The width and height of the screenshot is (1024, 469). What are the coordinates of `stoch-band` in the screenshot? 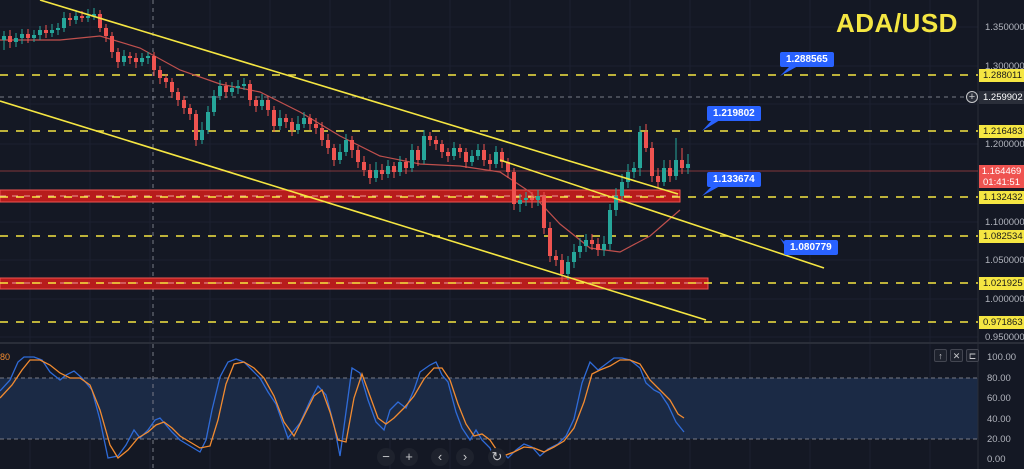 It's located at (489, 408).